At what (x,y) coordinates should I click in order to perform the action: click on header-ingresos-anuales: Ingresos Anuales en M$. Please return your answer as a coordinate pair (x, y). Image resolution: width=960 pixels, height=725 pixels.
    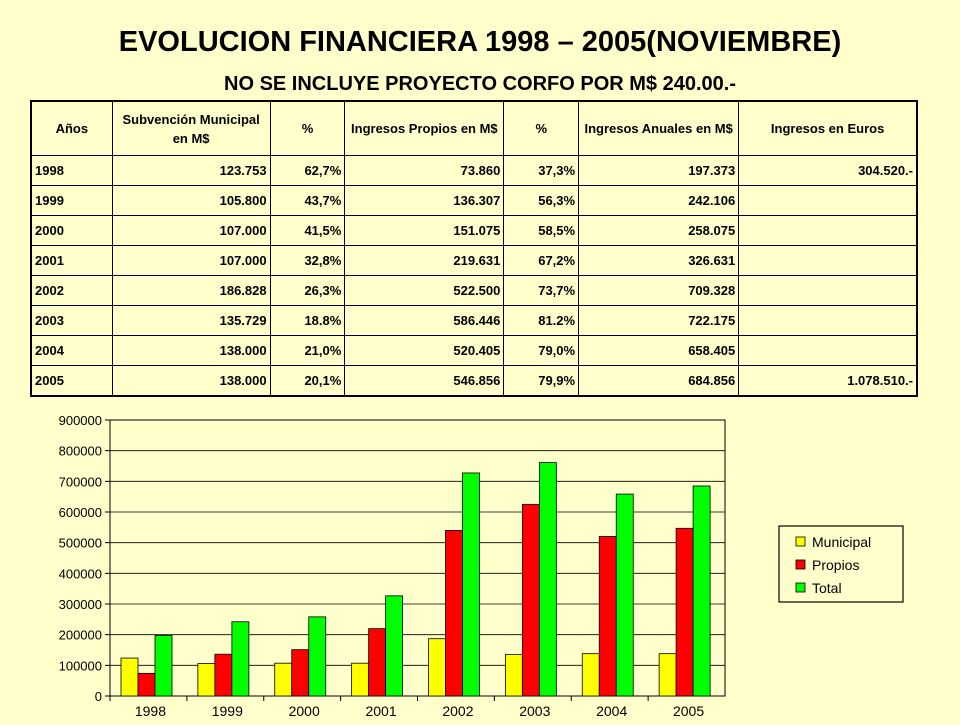
    Looking at the image, I should click on (659, 128).